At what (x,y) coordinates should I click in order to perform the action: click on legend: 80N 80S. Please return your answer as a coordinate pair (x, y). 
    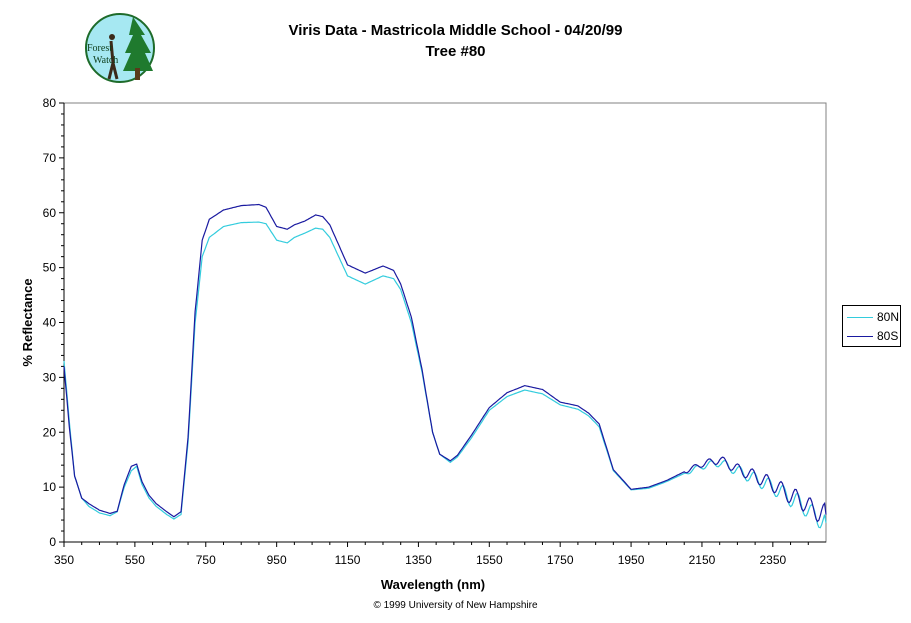
    Looking at the image, I should click on (871, 326).